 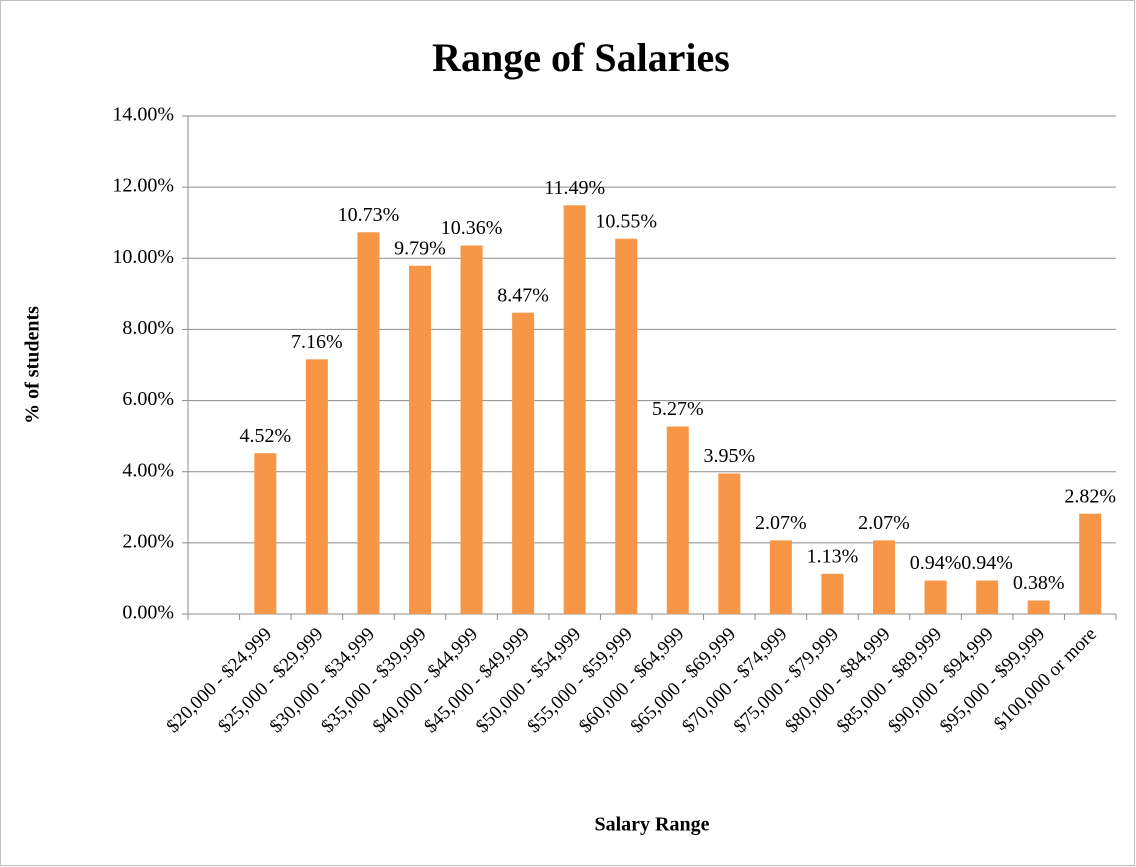 I want to click on value-label: 7.16%, so click(x=317, y=342).